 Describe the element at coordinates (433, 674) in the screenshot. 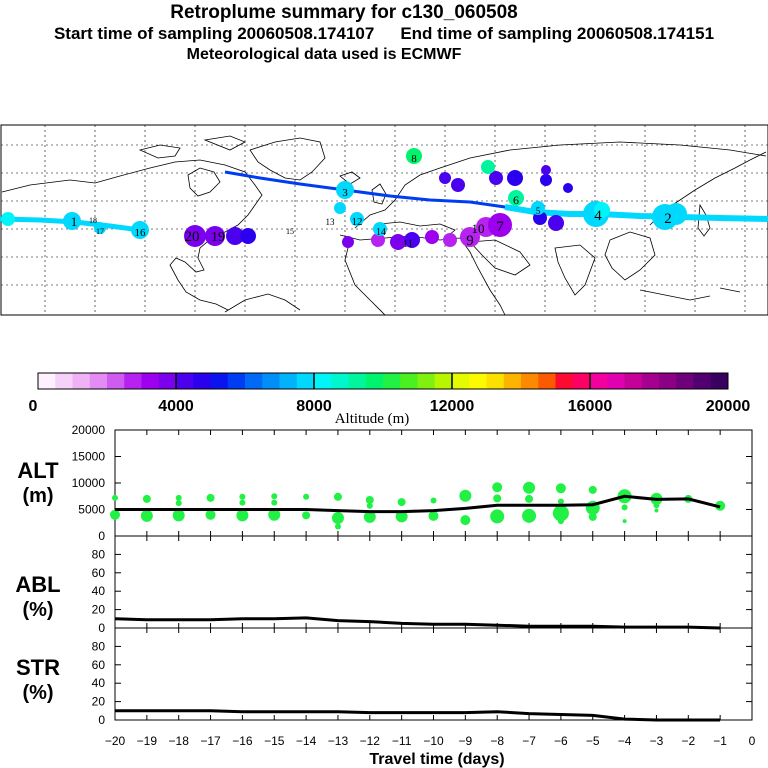

I see `panel-frame` at that location.